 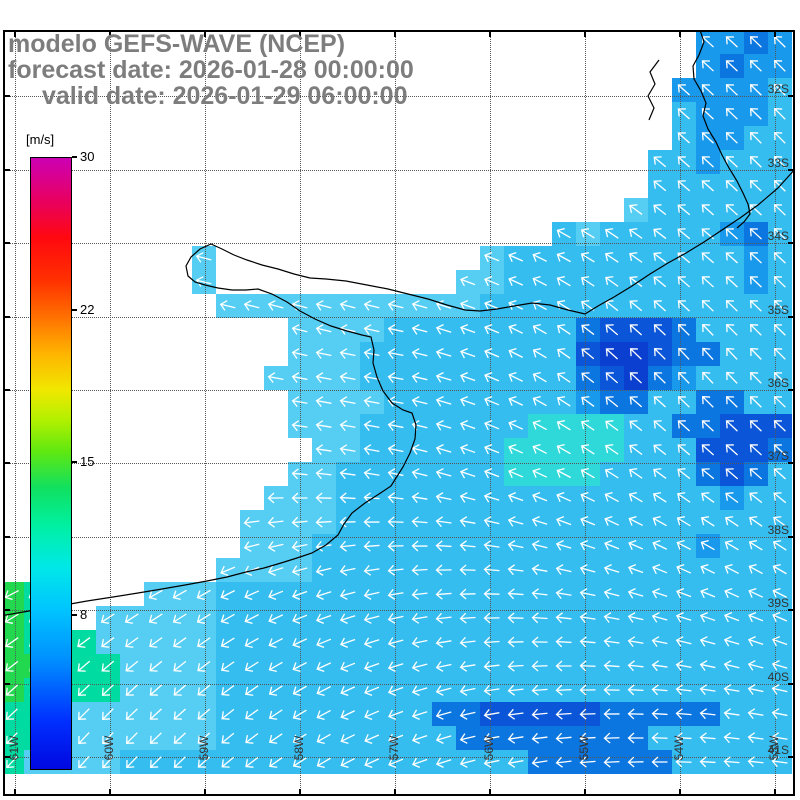 What do you see at coordinates (584, 748) in the screenshot?
I see `longitude-label: 55W` at bounding box center [584, 748].